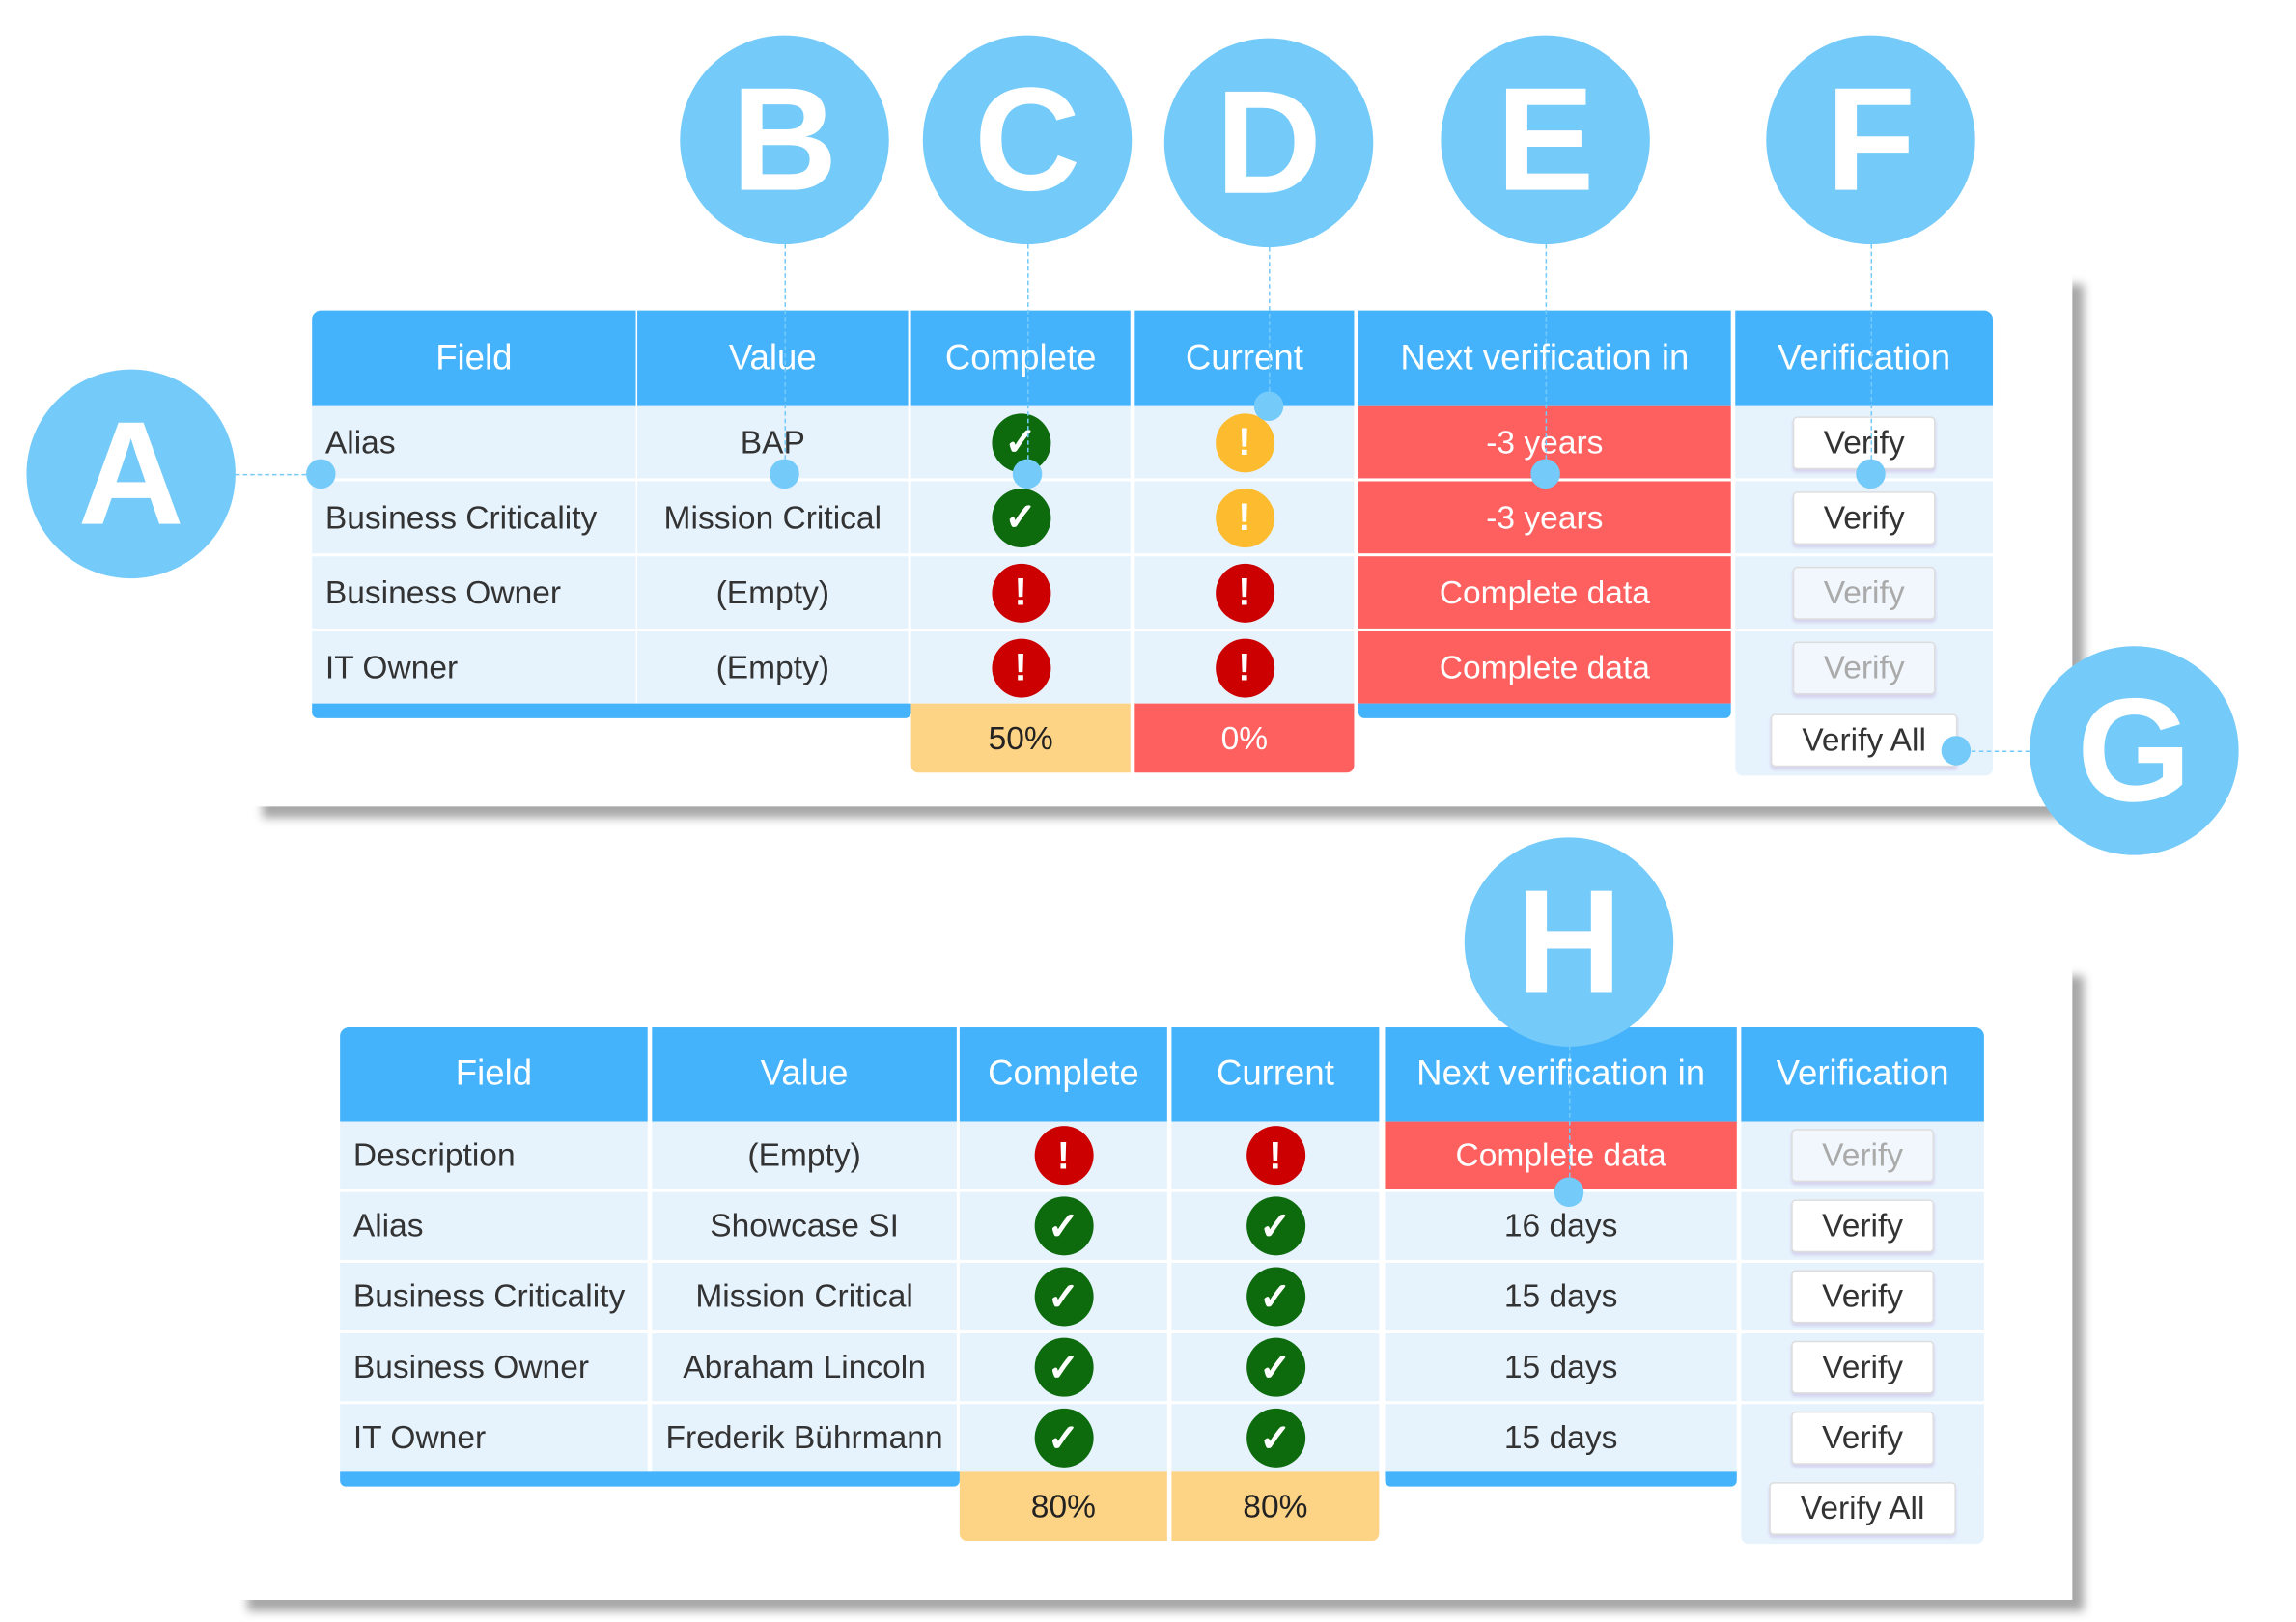 This screenshot has height=1622, width=2296. What do you see at coordinates (1028, 140) in the screenshot?
I see `callout-c: C` at bounding box center [1028, 140].